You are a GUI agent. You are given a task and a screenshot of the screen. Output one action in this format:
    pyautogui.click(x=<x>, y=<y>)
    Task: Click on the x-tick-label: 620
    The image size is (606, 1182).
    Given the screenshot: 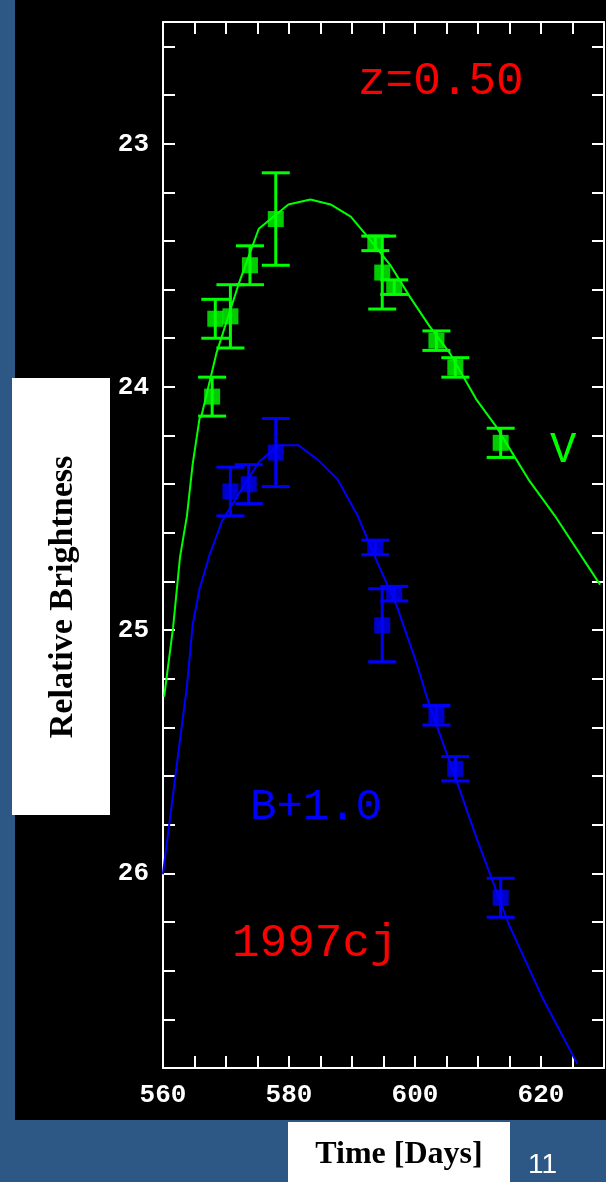 What is the action you would take?
    pyautogui.click(x=541, y=1095)
    